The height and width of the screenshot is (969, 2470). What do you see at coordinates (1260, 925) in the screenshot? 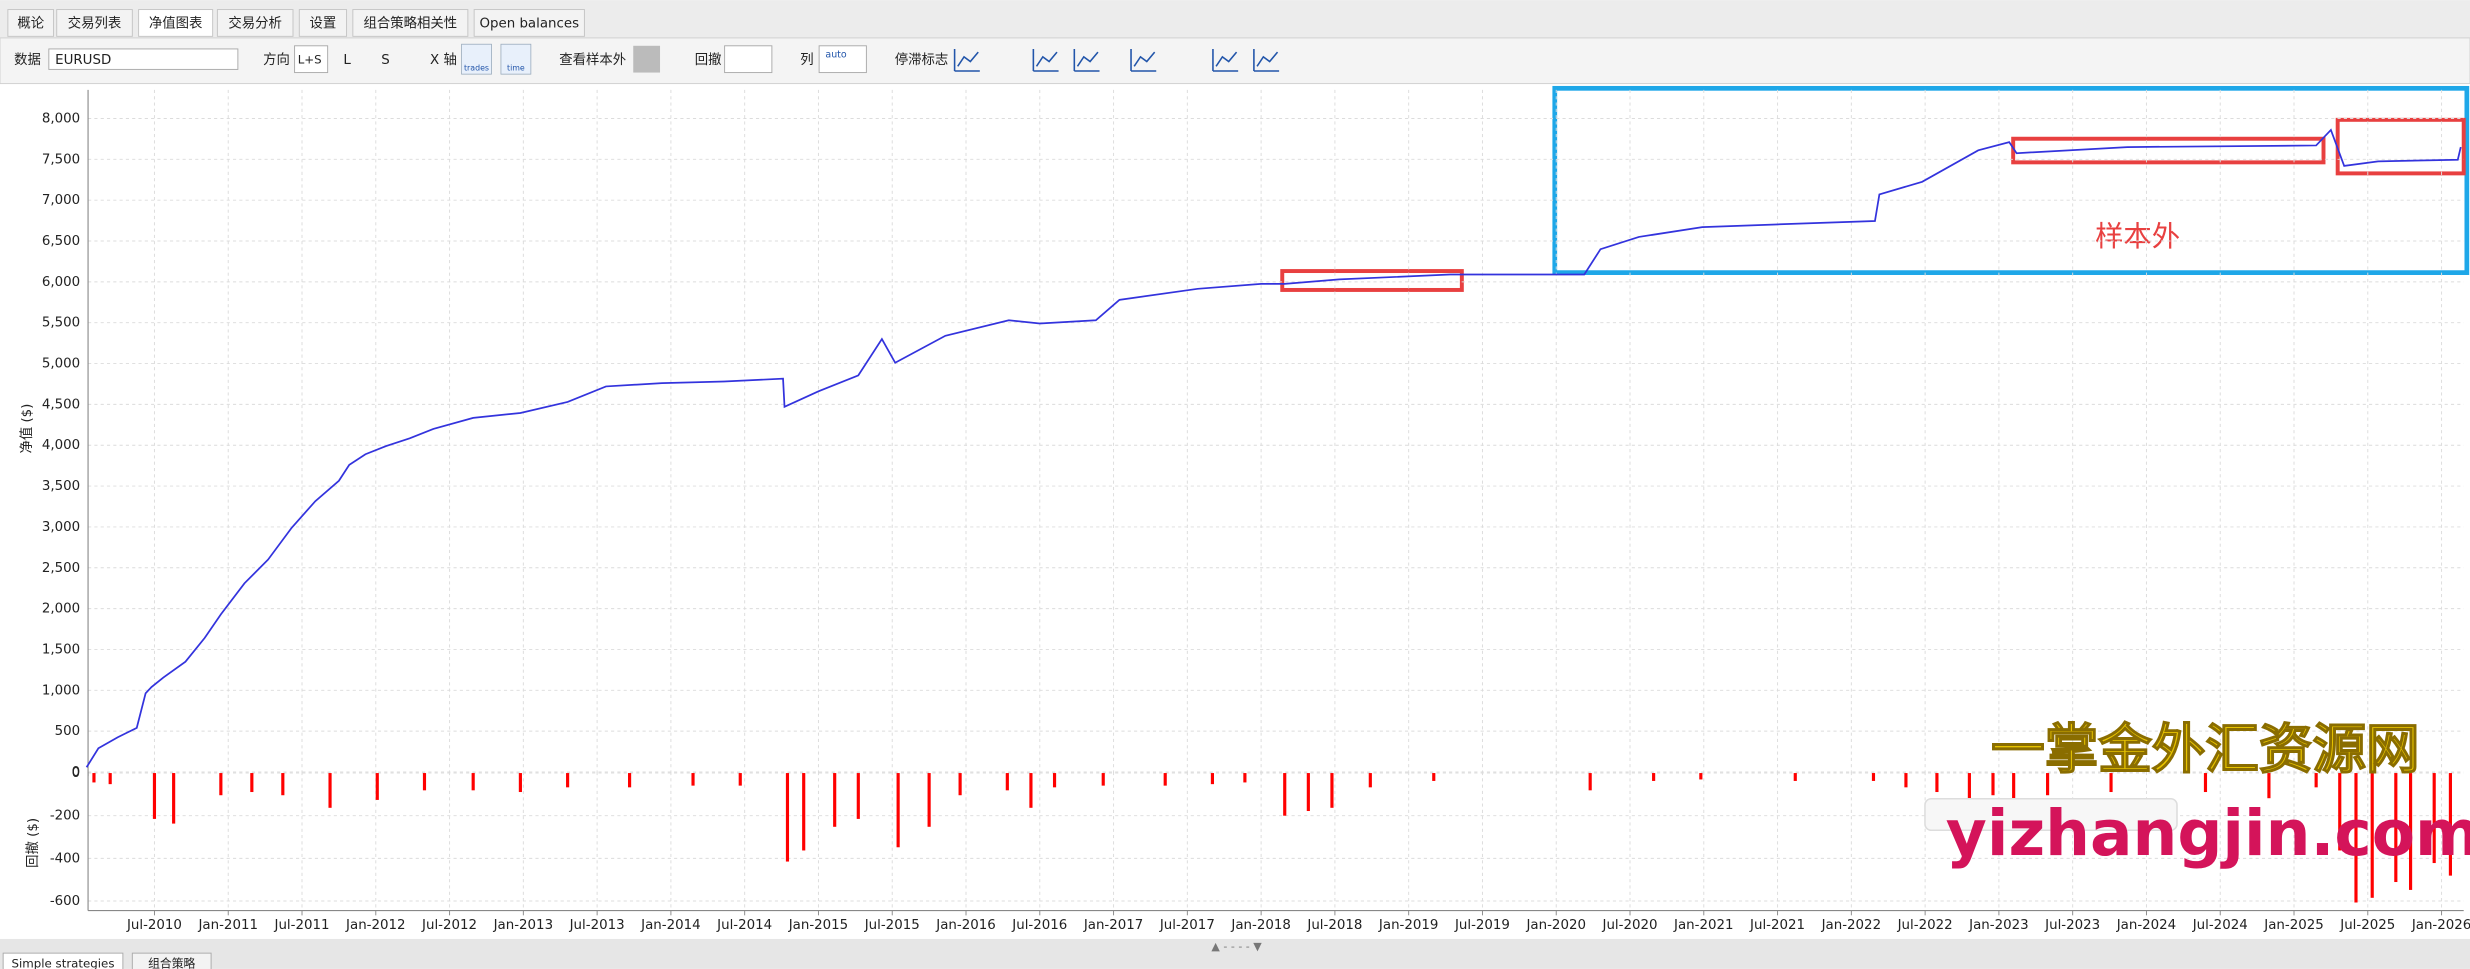
I see `x-tick-label: Jan-2018` at bounding box center [1260, 925].